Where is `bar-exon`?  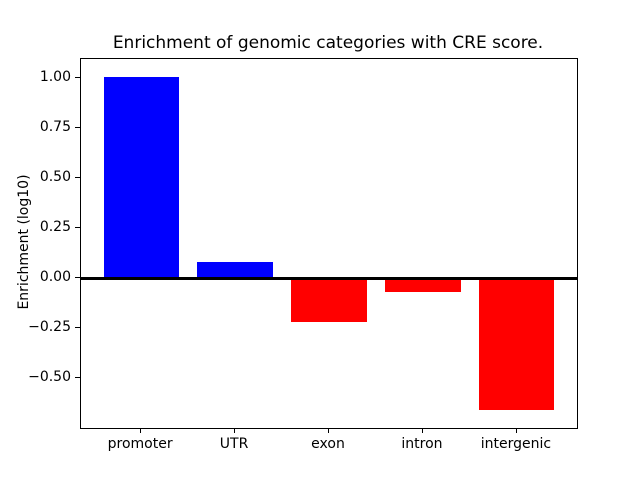
bar-exon is located at coordinates (329, 300).